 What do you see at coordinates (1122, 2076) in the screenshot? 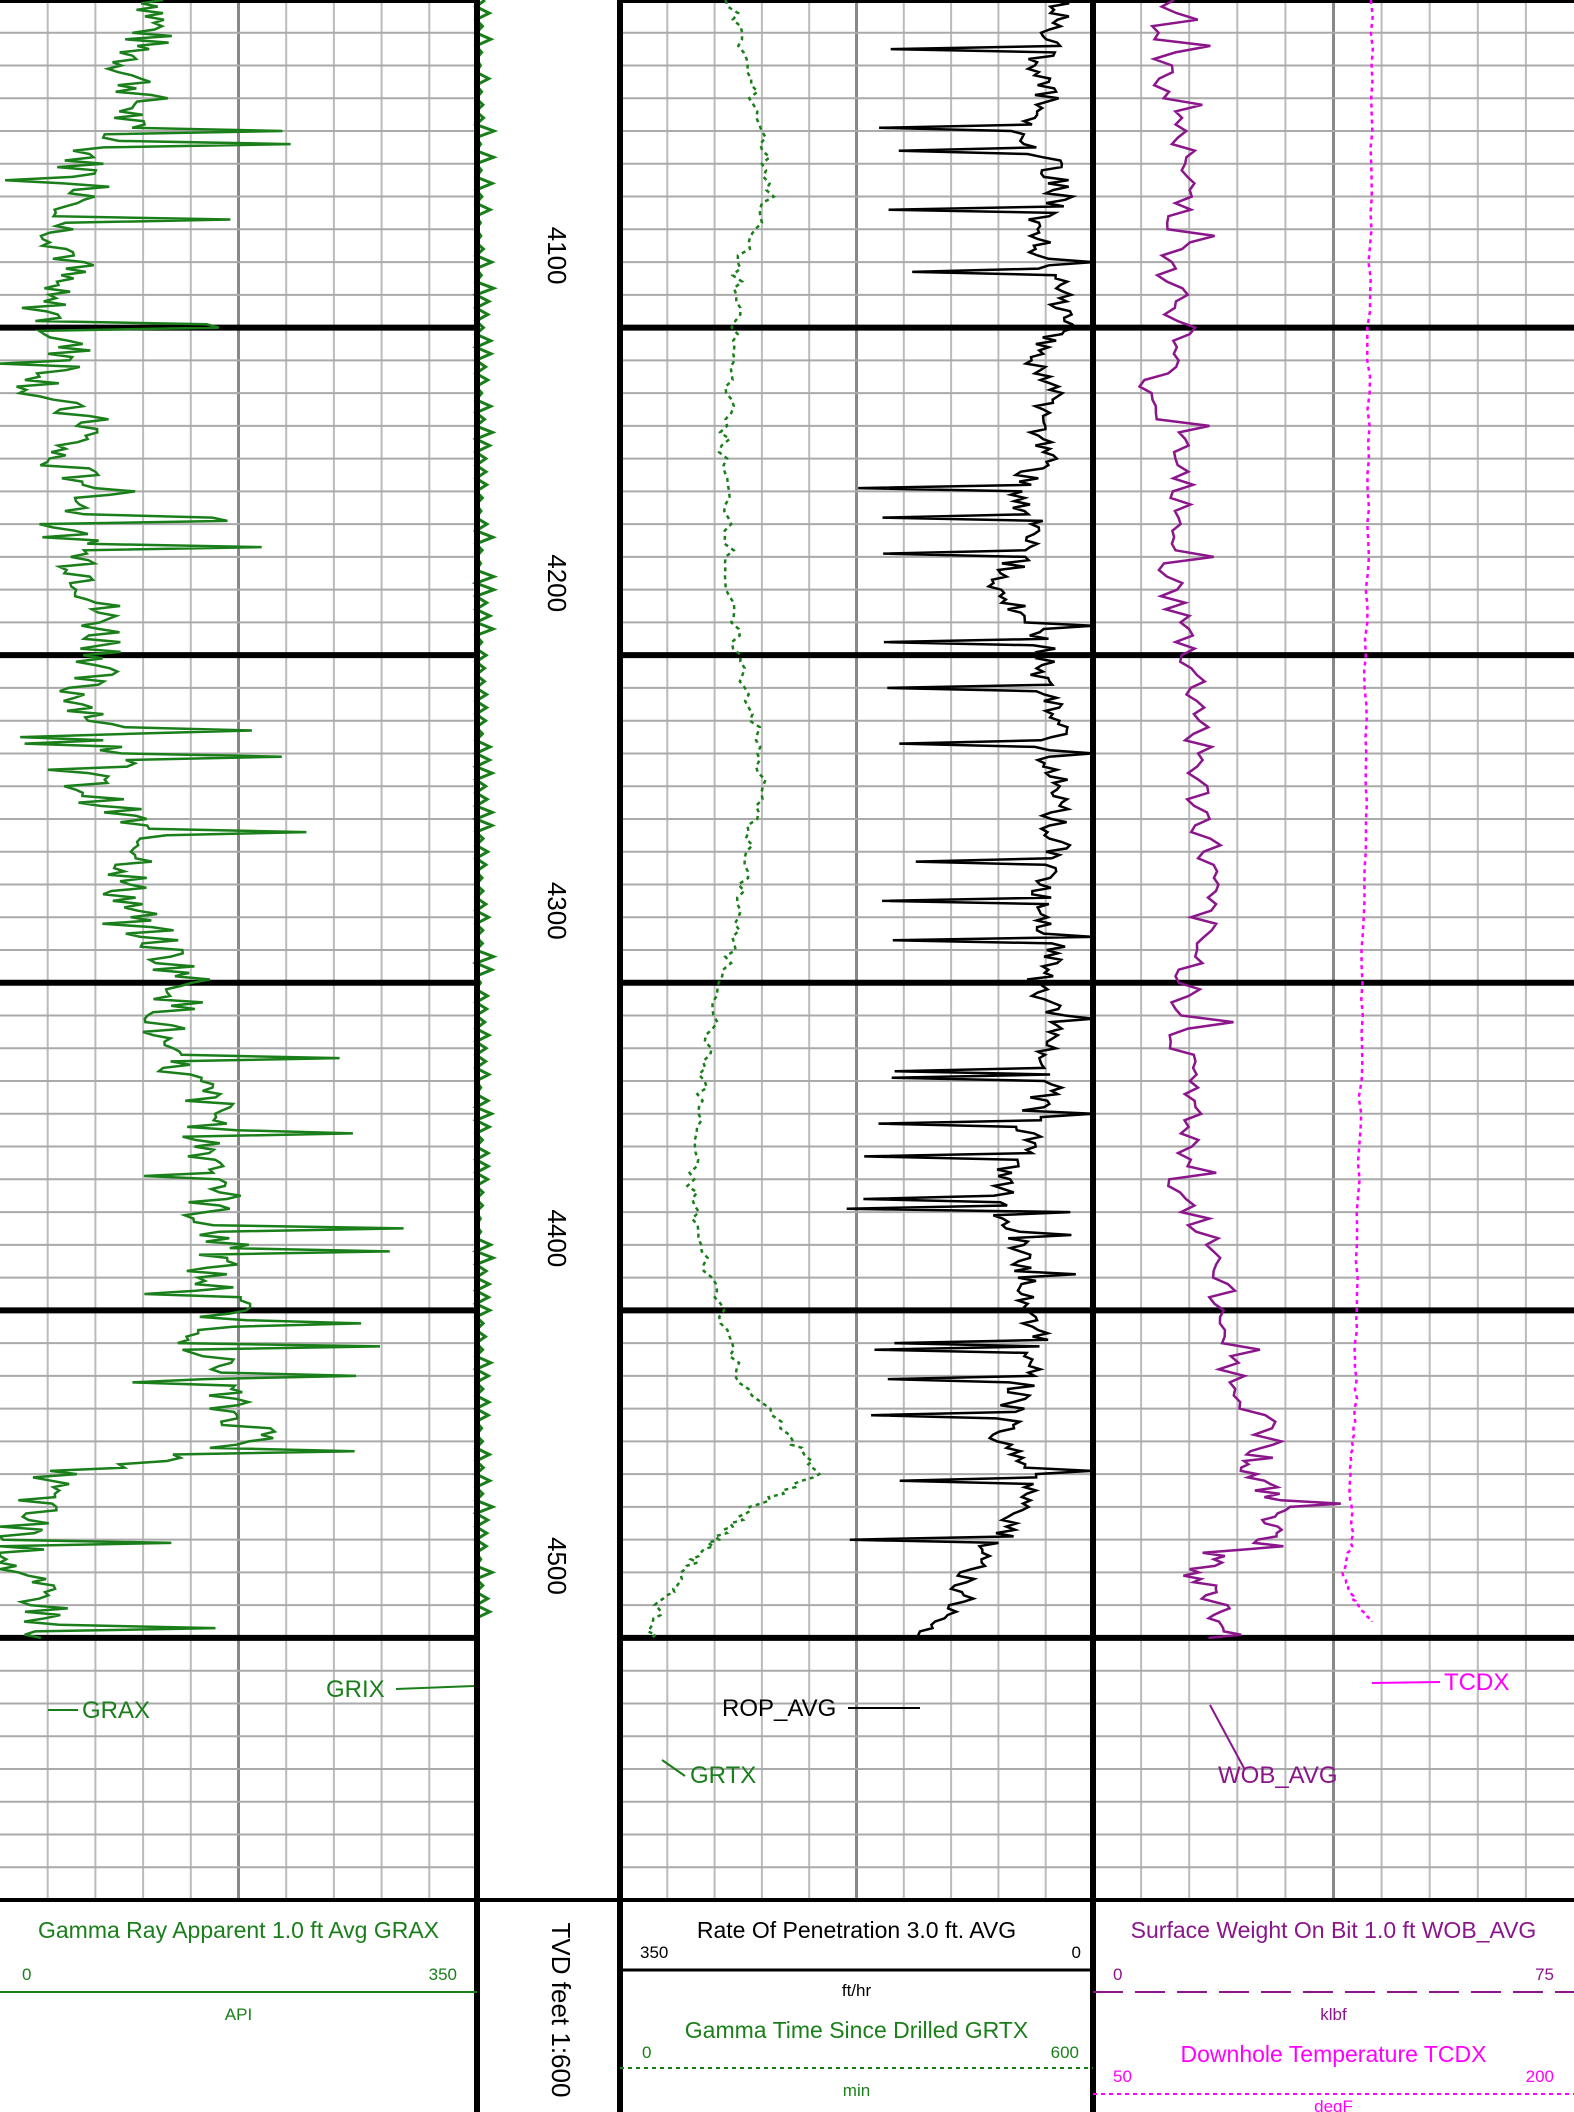
I see `track3-scale2-left: 50` at bounding box center [1122, 2076].